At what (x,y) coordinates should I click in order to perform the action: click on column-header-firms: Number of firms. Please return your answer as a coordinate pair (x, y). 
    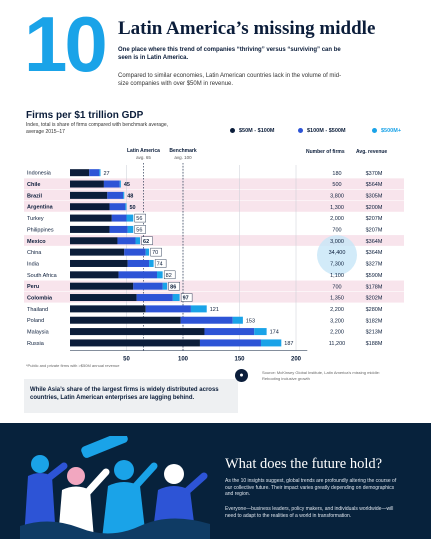
    Looking at the image, I should click on (325, 152).